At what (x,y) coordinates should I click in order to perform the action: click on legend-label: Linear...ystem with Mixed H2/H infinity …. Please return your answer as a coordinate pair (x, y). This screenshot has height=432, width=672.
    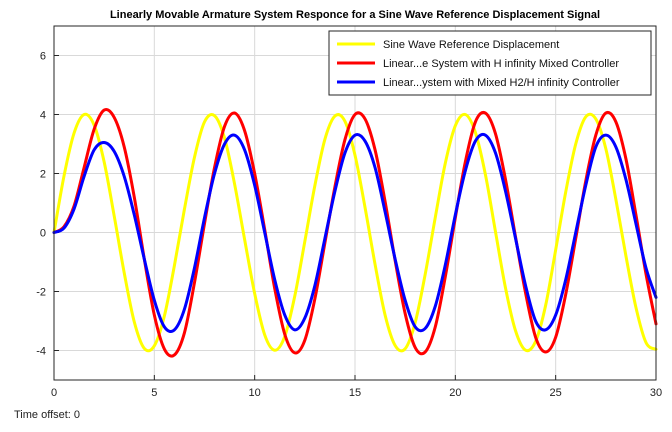
    Looking at the image, I should click on (501, 83).